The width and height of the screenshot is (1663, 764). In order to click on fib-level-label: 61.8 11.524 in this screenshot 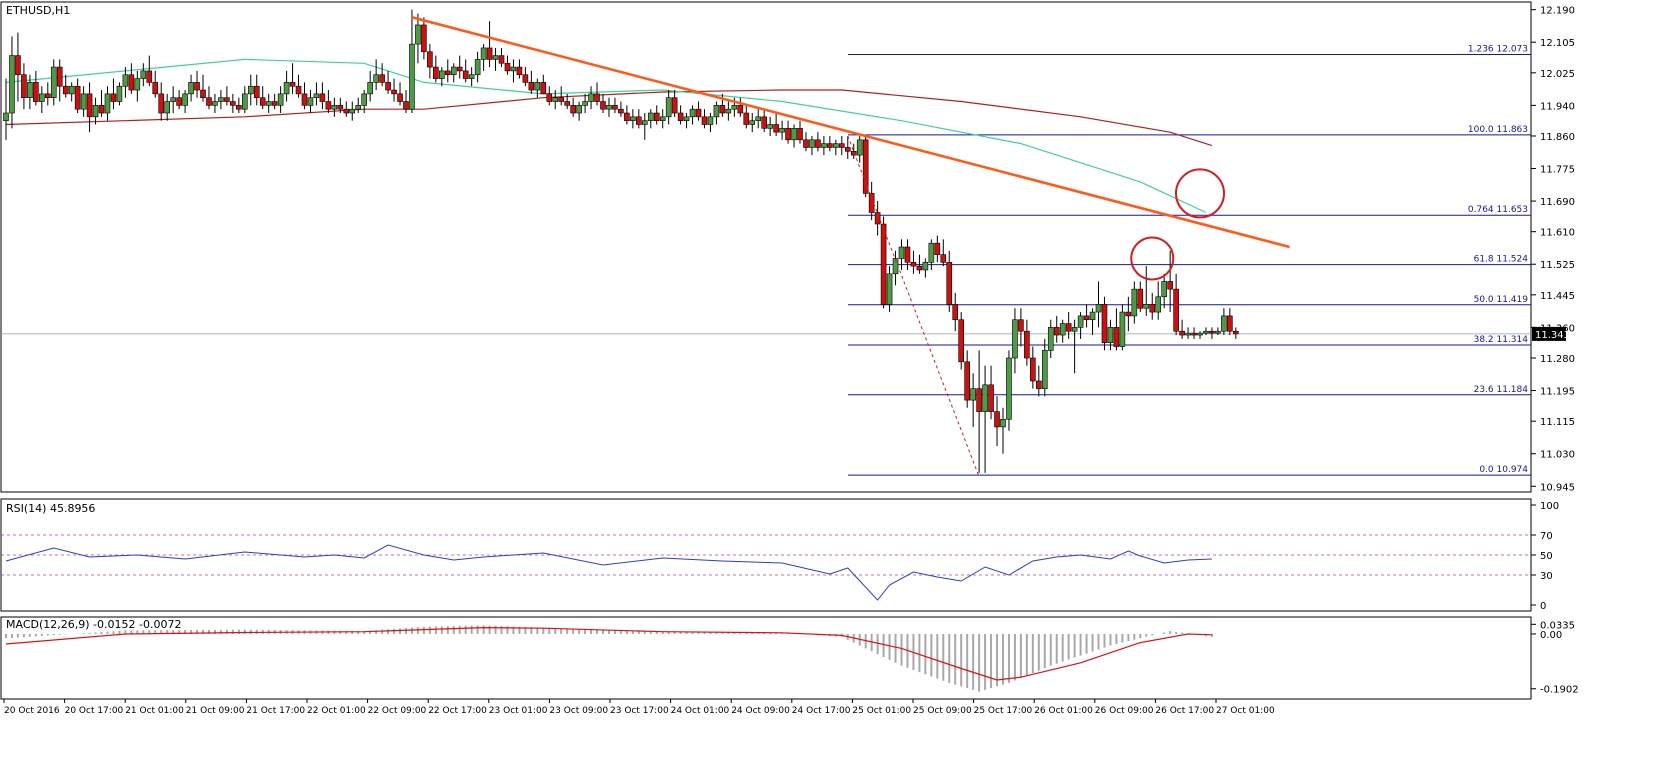, I will do `click(1501, 260)`.